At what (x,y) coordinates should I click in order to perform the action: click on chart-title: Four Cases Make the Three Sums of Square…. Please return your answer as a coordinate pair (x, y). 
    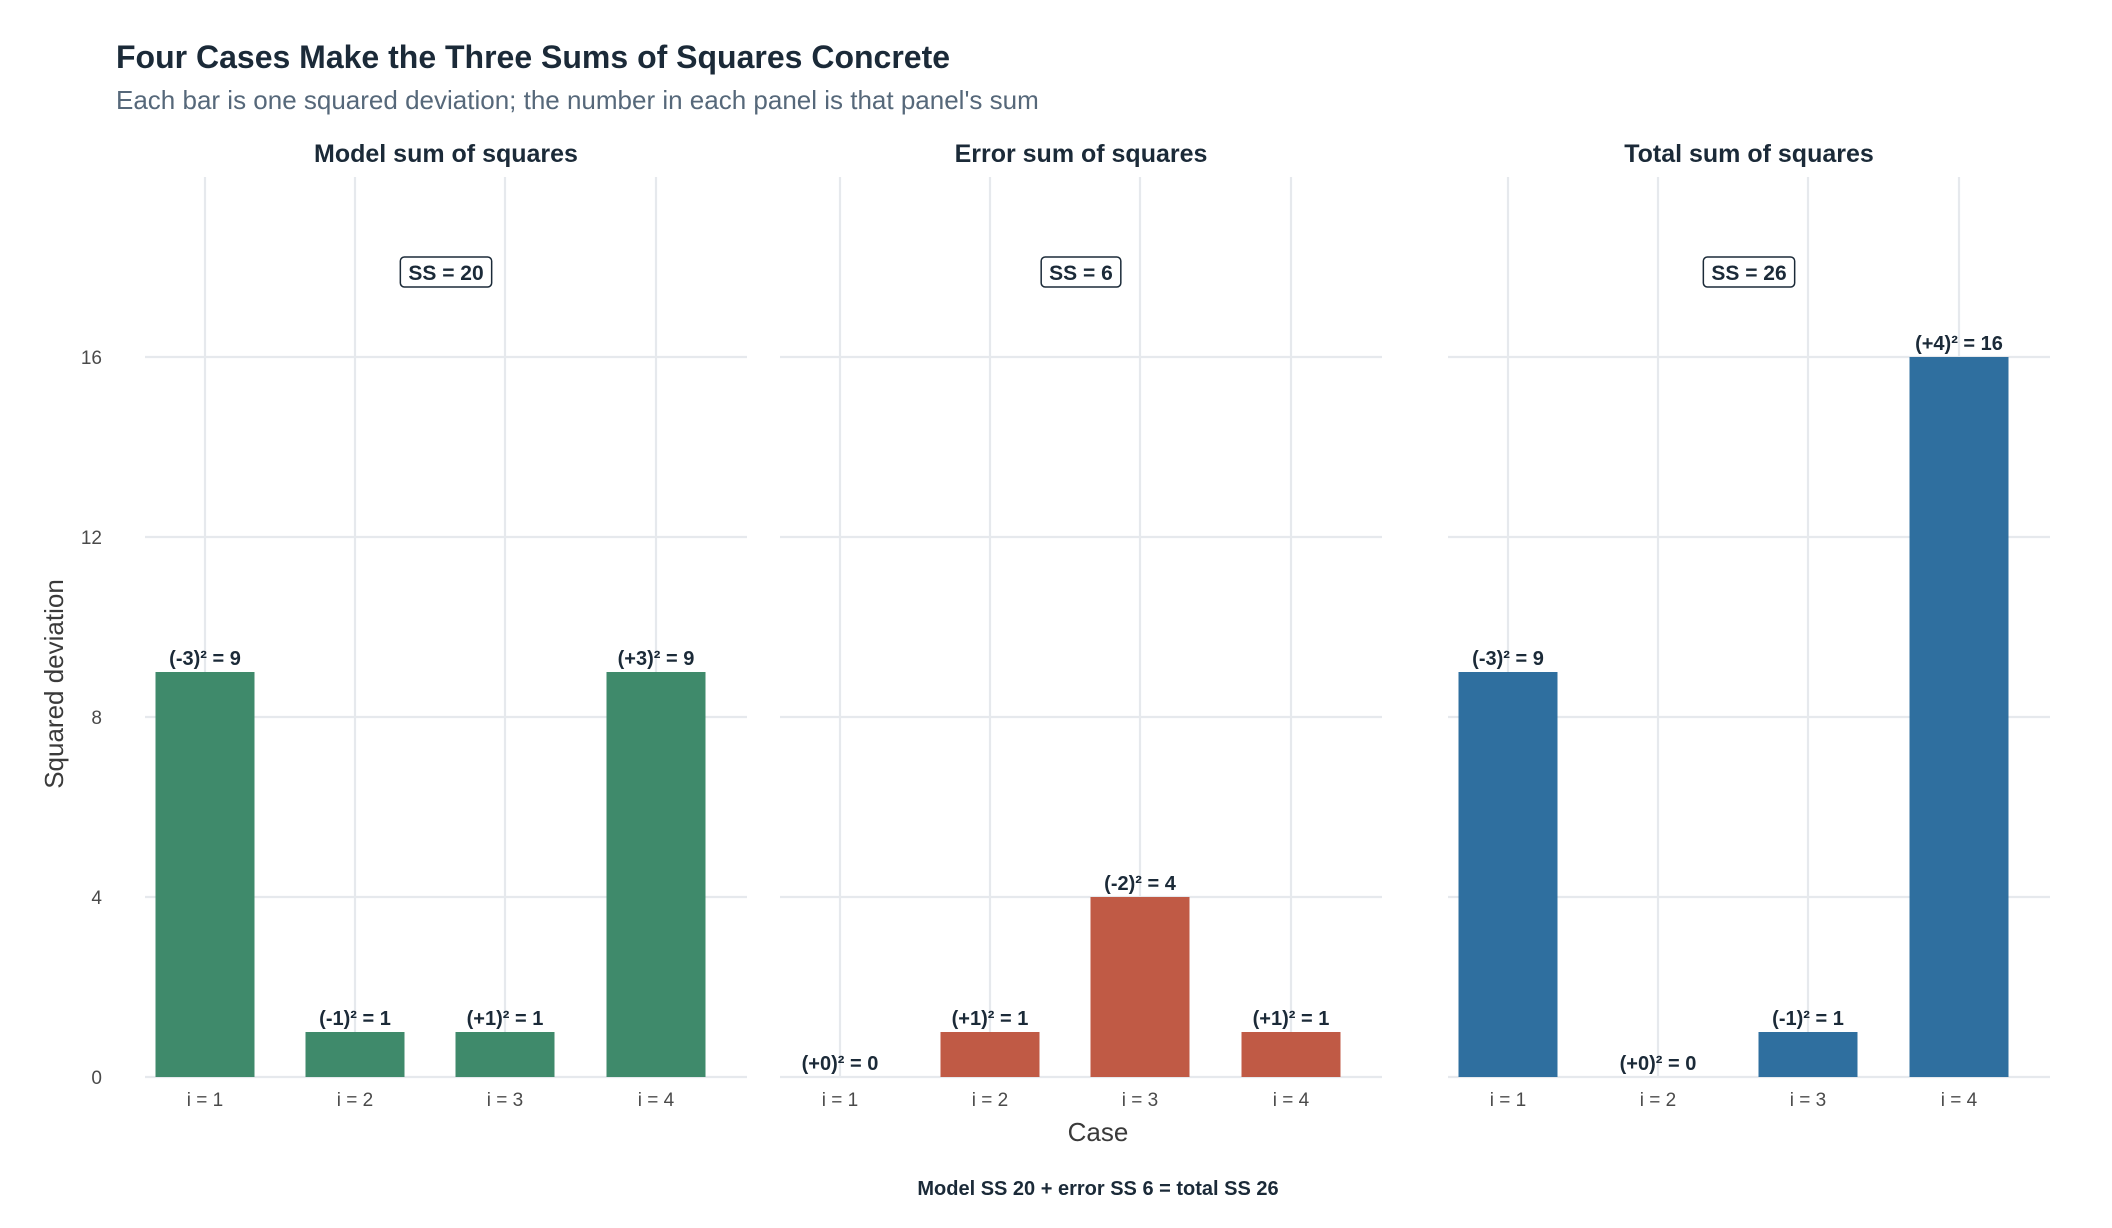
    Looking at the image, I should click on (533, 57).